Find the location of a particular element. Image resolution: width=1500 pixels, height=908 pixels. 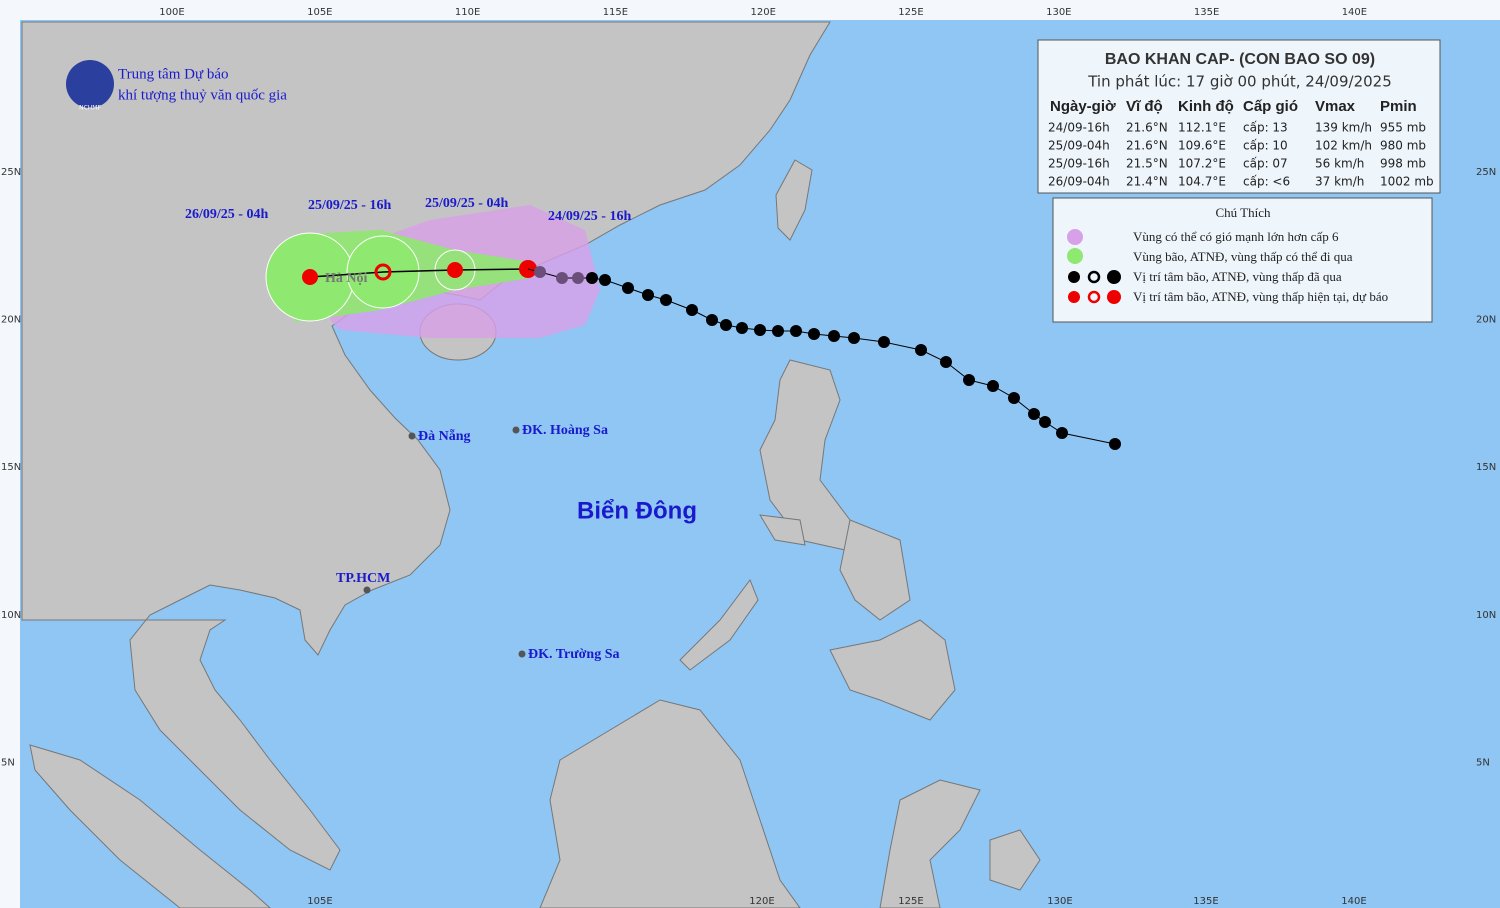

table-cell: 109.6°E is located at coordinates (1202, 146).